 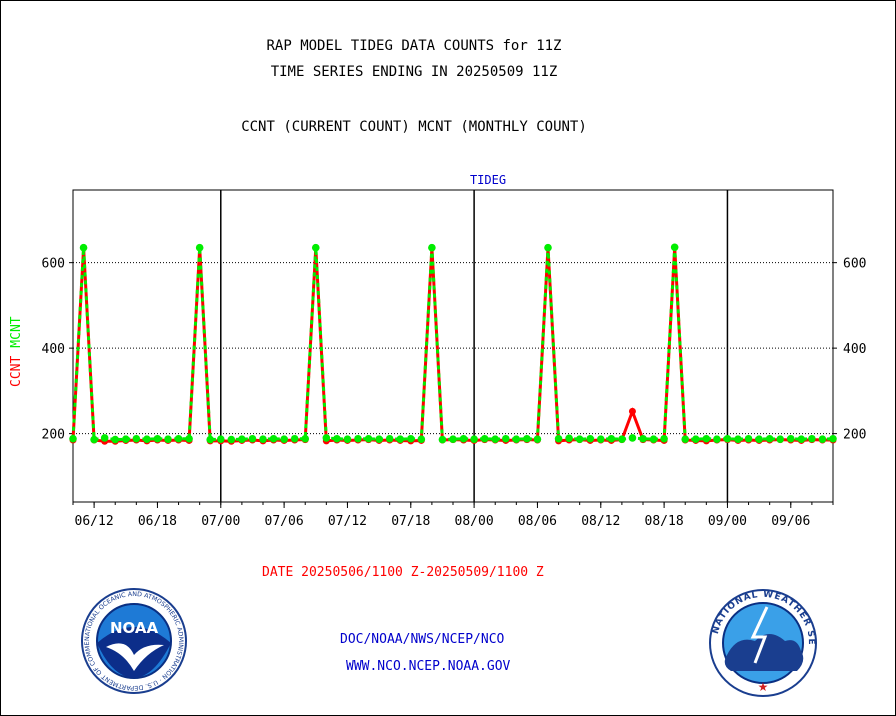 I want to click on nws-logo-cloud, so click(x=764, y=652).